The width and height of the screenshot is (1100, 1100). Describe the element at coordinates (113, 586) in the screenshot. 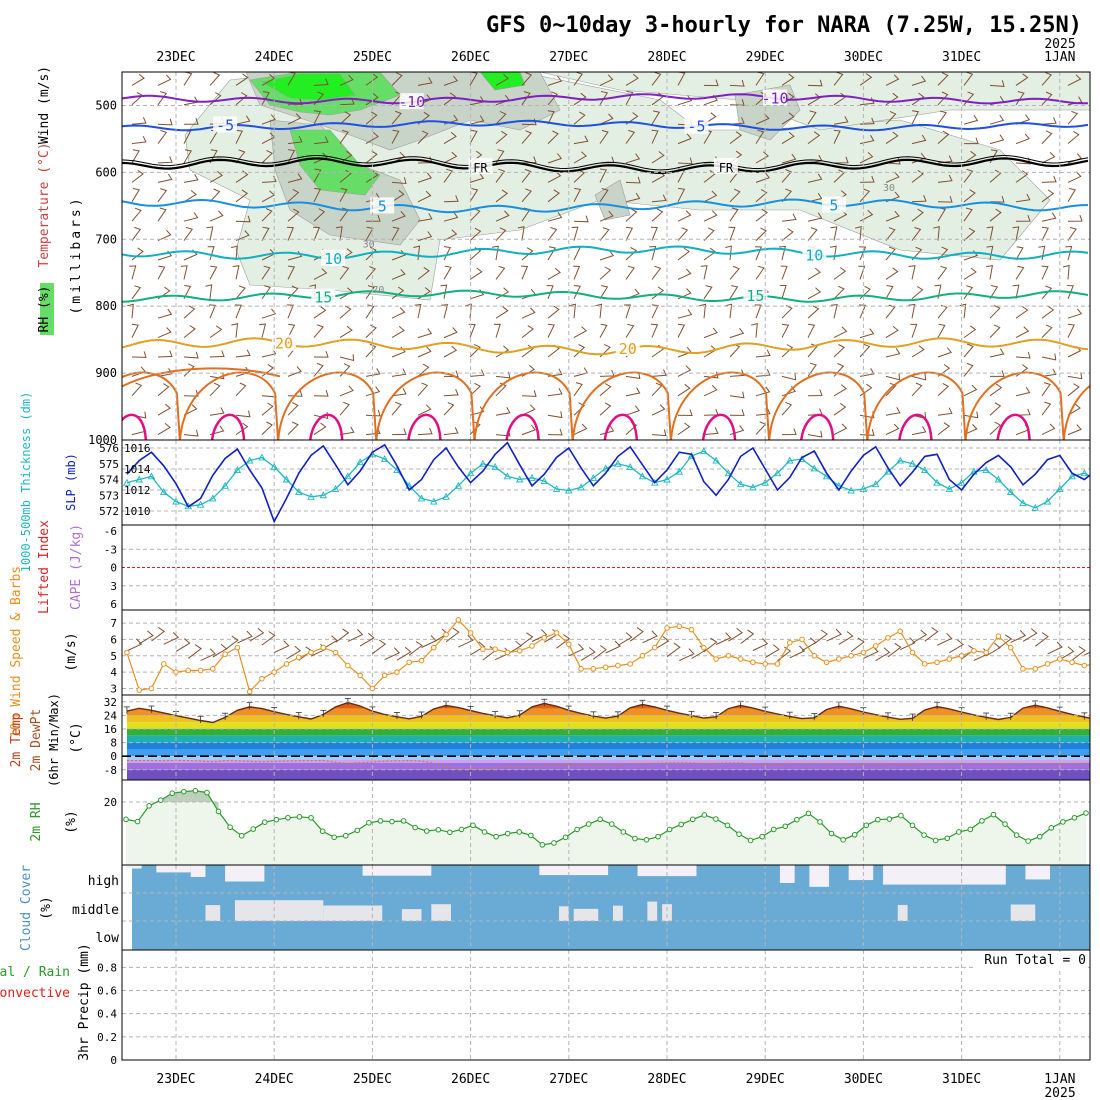

I see `lifted-tick-label: 3` at that location.